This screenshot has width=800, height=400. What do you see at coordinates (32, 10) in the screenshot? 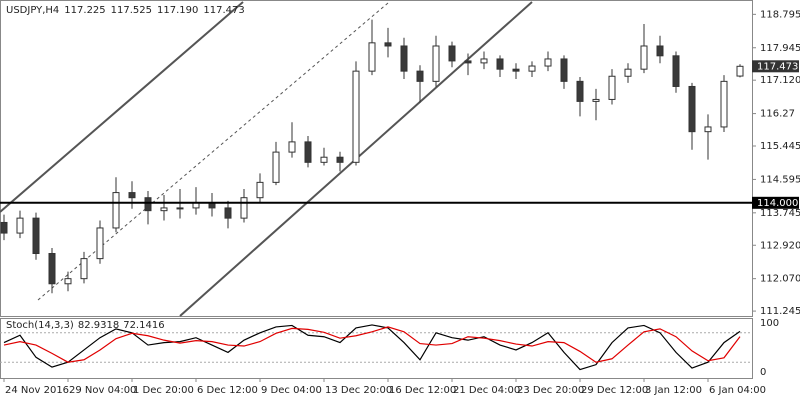
I see `symbol: USDJPY,H4` at bounding box center [32, 10].